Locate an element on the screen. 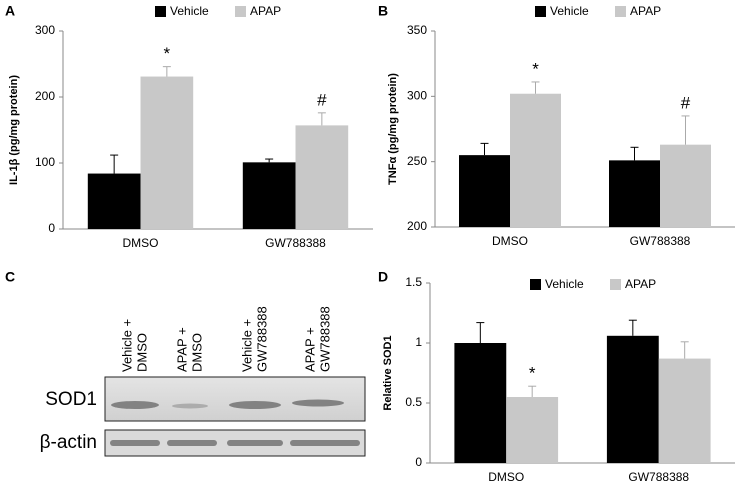 The height and width of the screenshot is (490, 737). panel-label: B is located at coordinates (383, 11).